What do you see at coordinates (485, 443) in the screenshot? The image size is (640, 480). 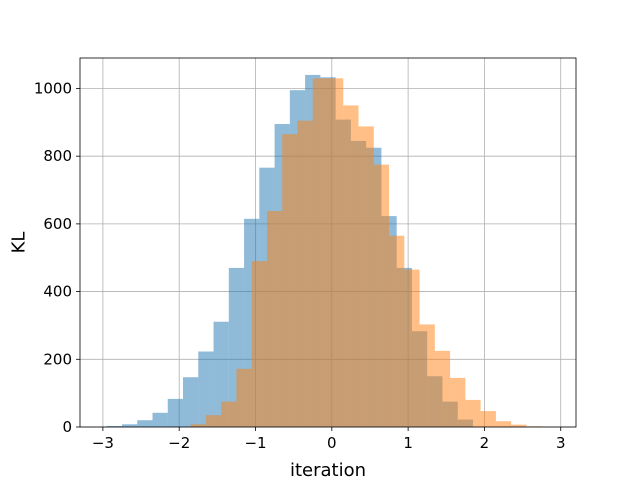 I see `x-tick-label: 2` at bounding box center [485, 443].